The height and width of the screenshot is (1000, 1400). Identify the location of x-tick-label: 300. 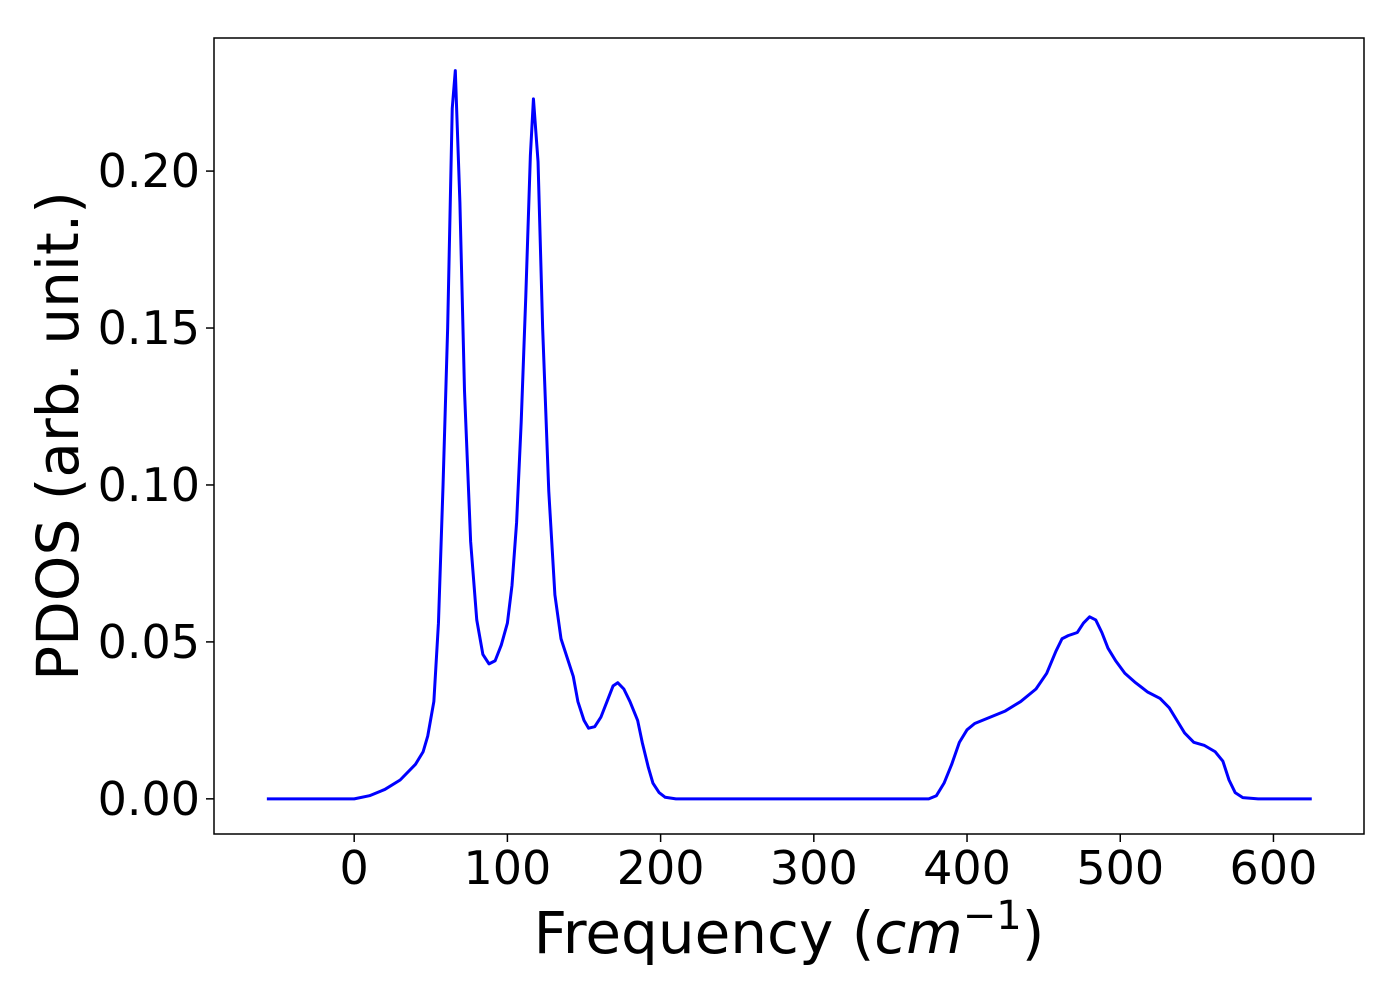
(814, 868).